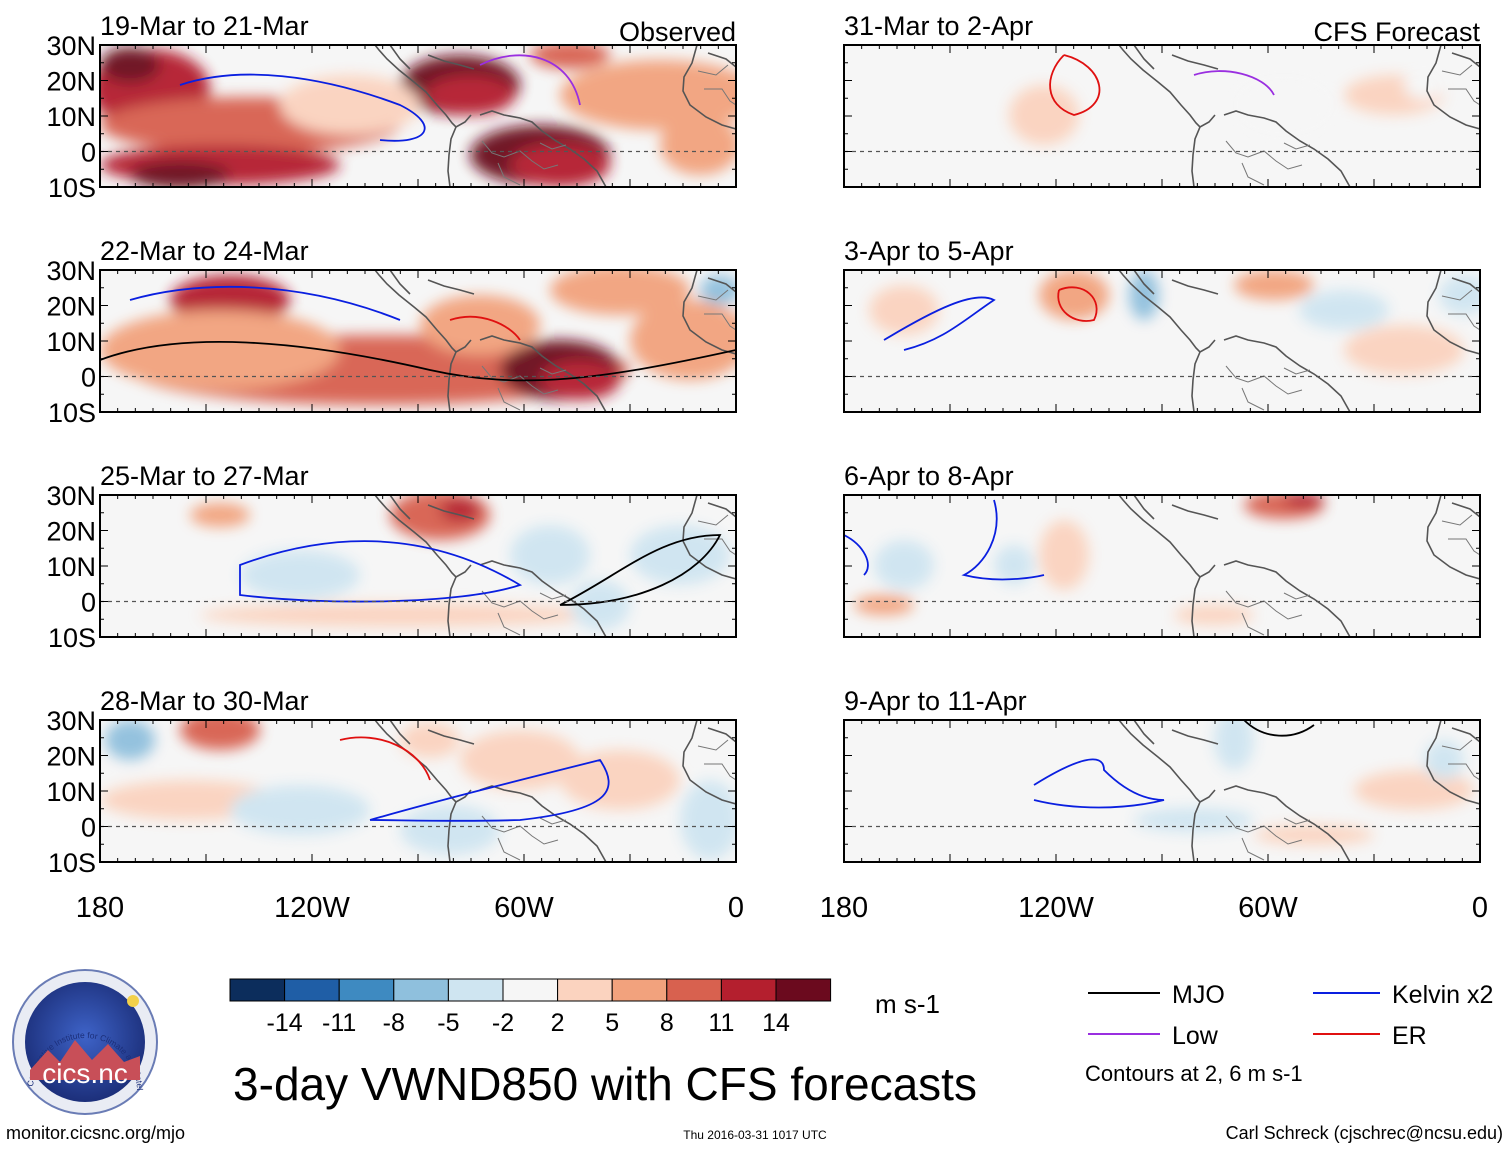 This screenshot has height=1149, width=1510. Describe the element at coordinates (1198, 995) in the screenshot. I see `legend-label-mjo: MJO` at that location.